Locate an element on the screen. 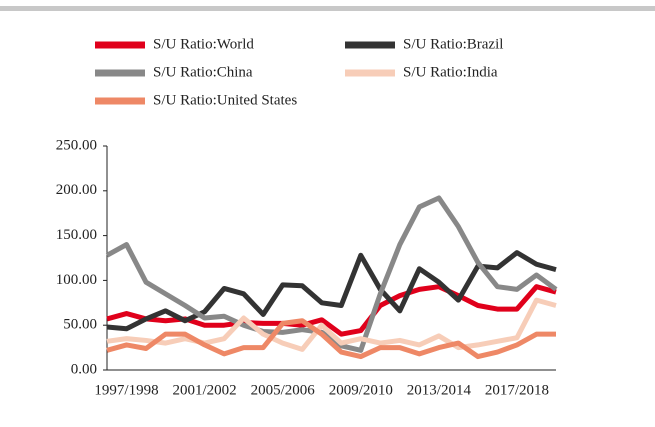 The width and height of the screenshot is (655, 427). y-tick-label: 150.00 is located at coordinates (76, 235).